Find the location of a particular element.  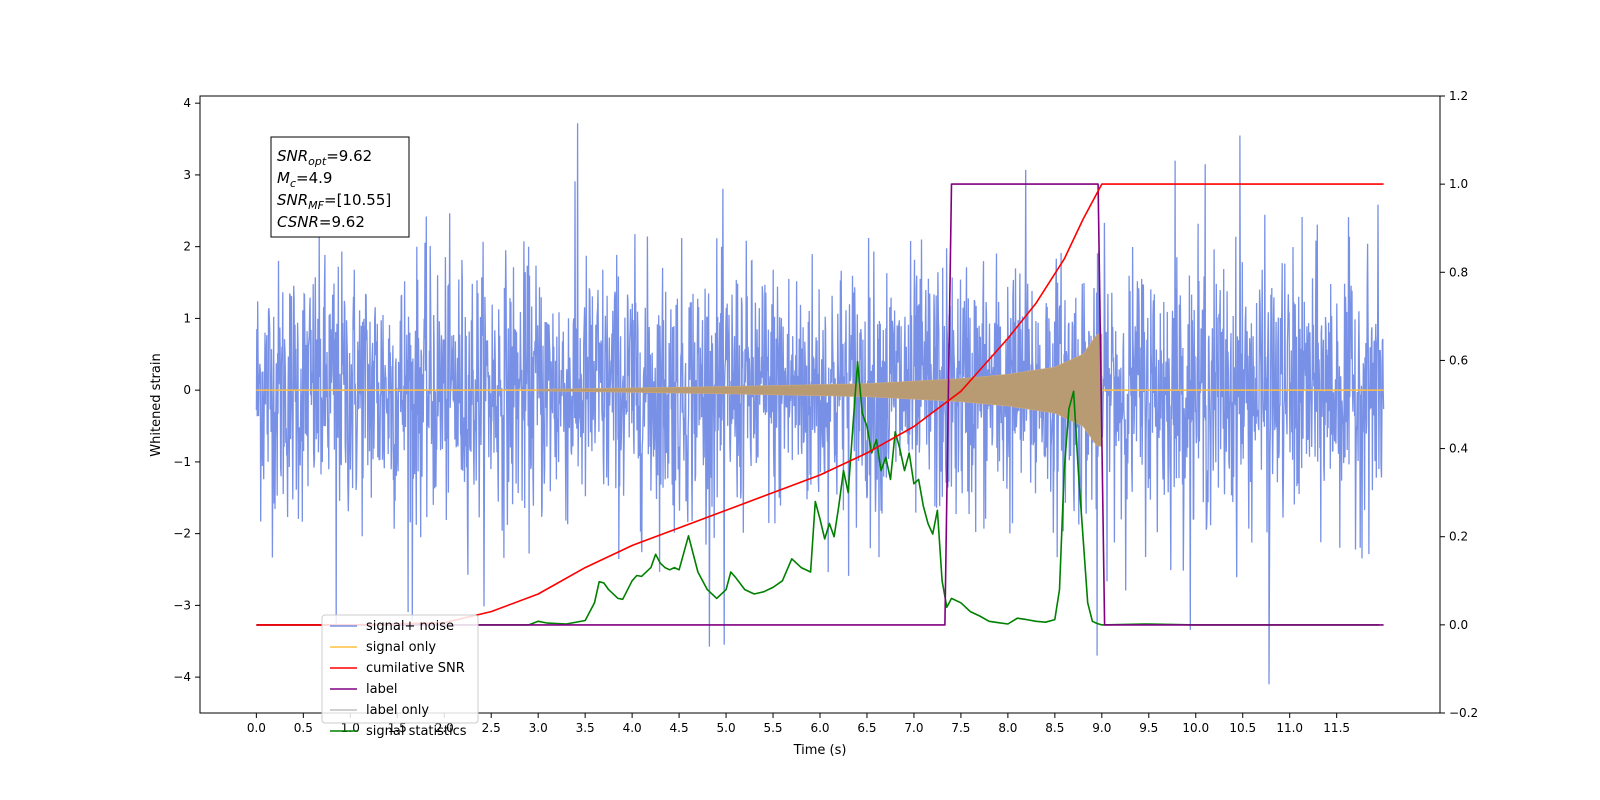

x-tick-label: 6.5 is located at coordinates (866, 728).